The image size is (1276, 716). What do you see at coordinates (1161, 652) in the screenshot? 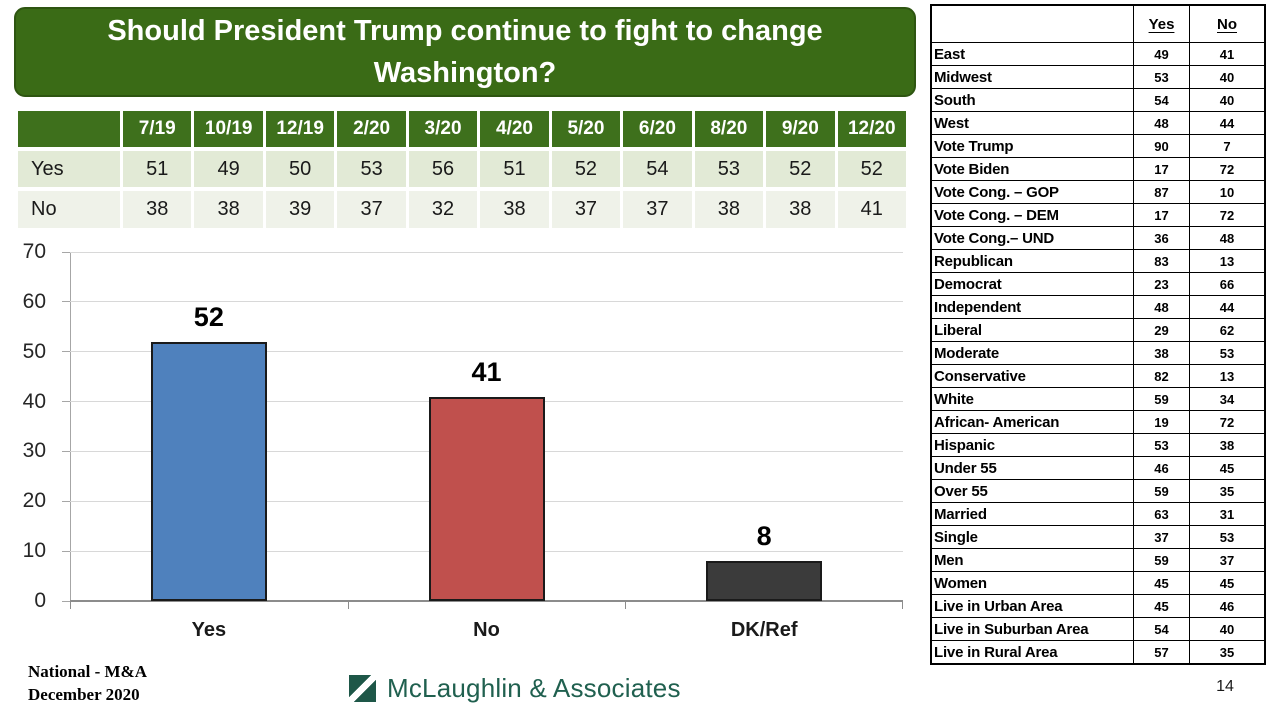
I see `crosstab-yes-value: 57` at bounding box center [1161, 652].